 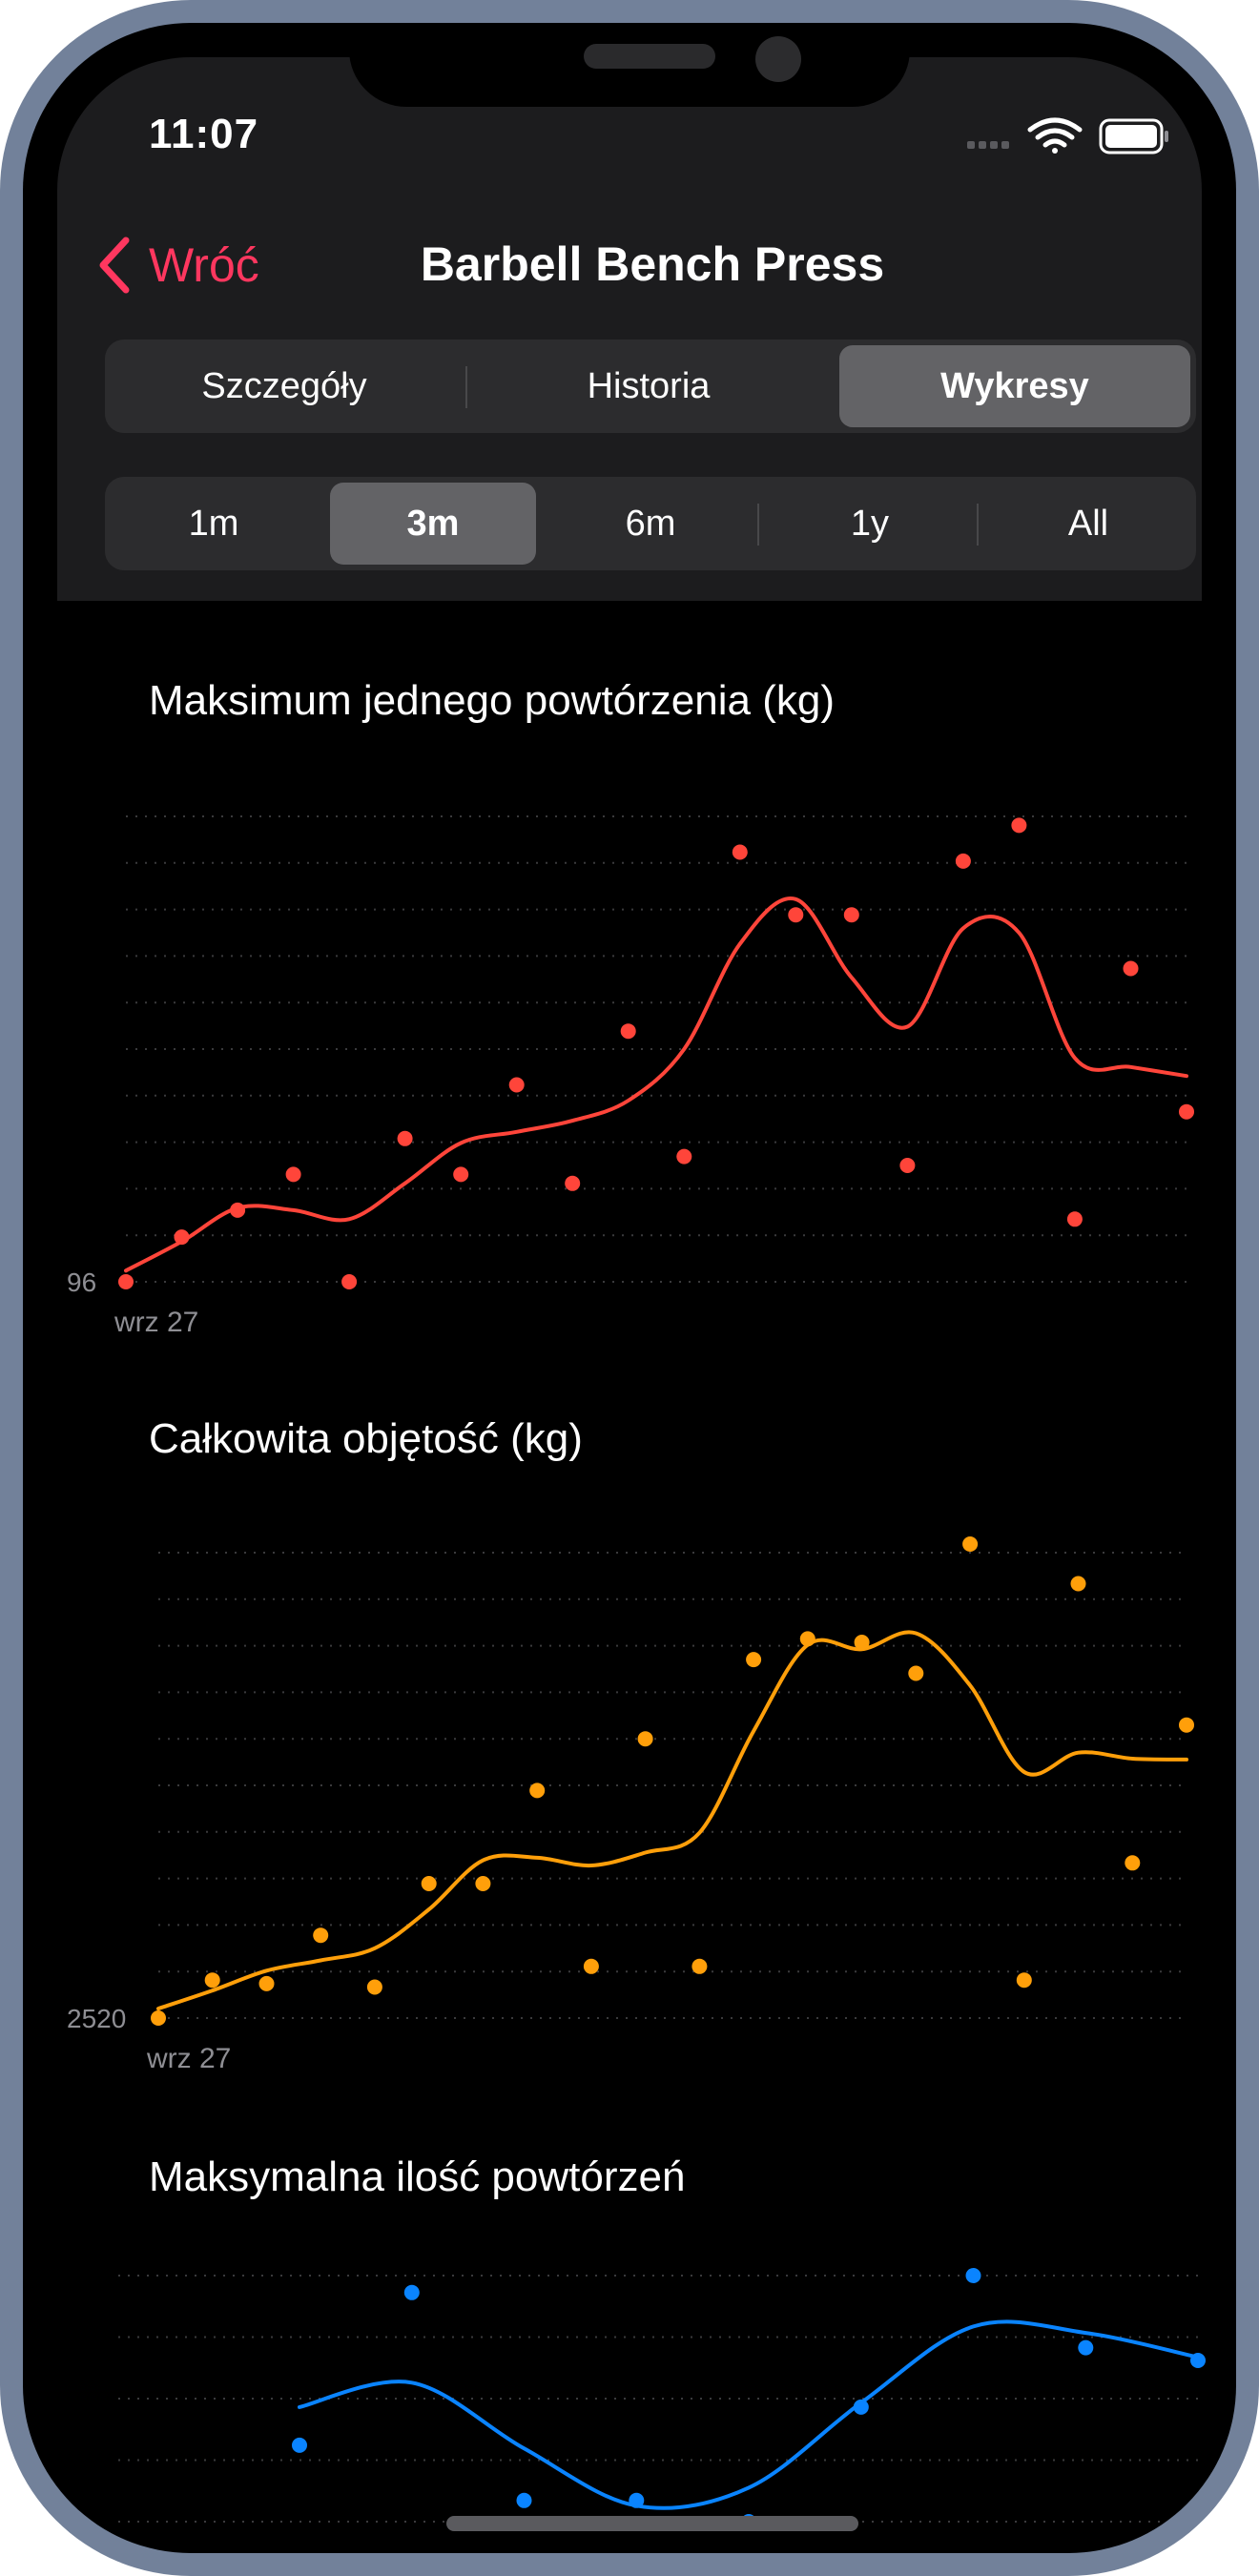 What do you see at coordinates (1055, 135) in the screenshot?
I see `wifi-icon` at bounding box center [1055, 135].